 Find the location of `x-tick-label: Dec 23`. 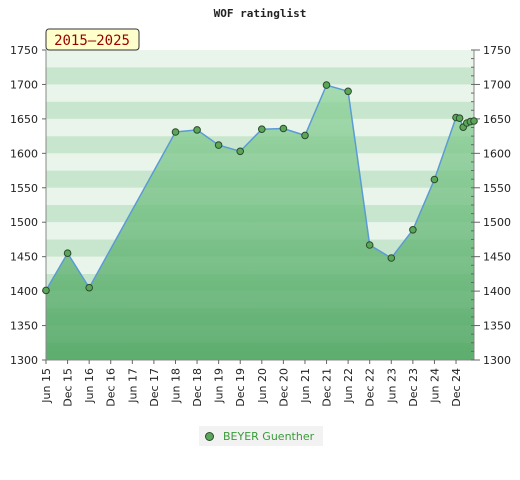

x-tick-label: Dec 23 is located at coordinates (413, 387).